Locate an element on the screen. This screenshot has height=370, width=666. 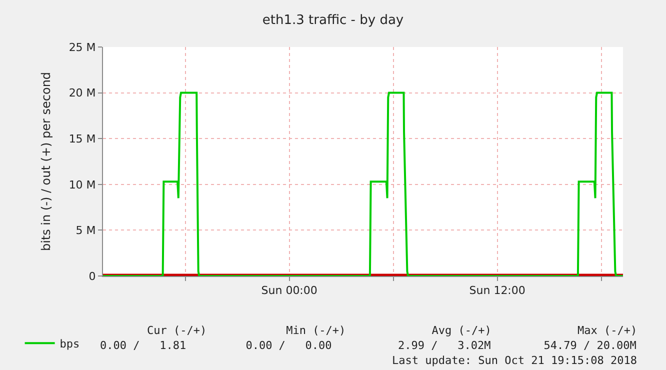
legend-label: bps is located at coordinates (70, 343).